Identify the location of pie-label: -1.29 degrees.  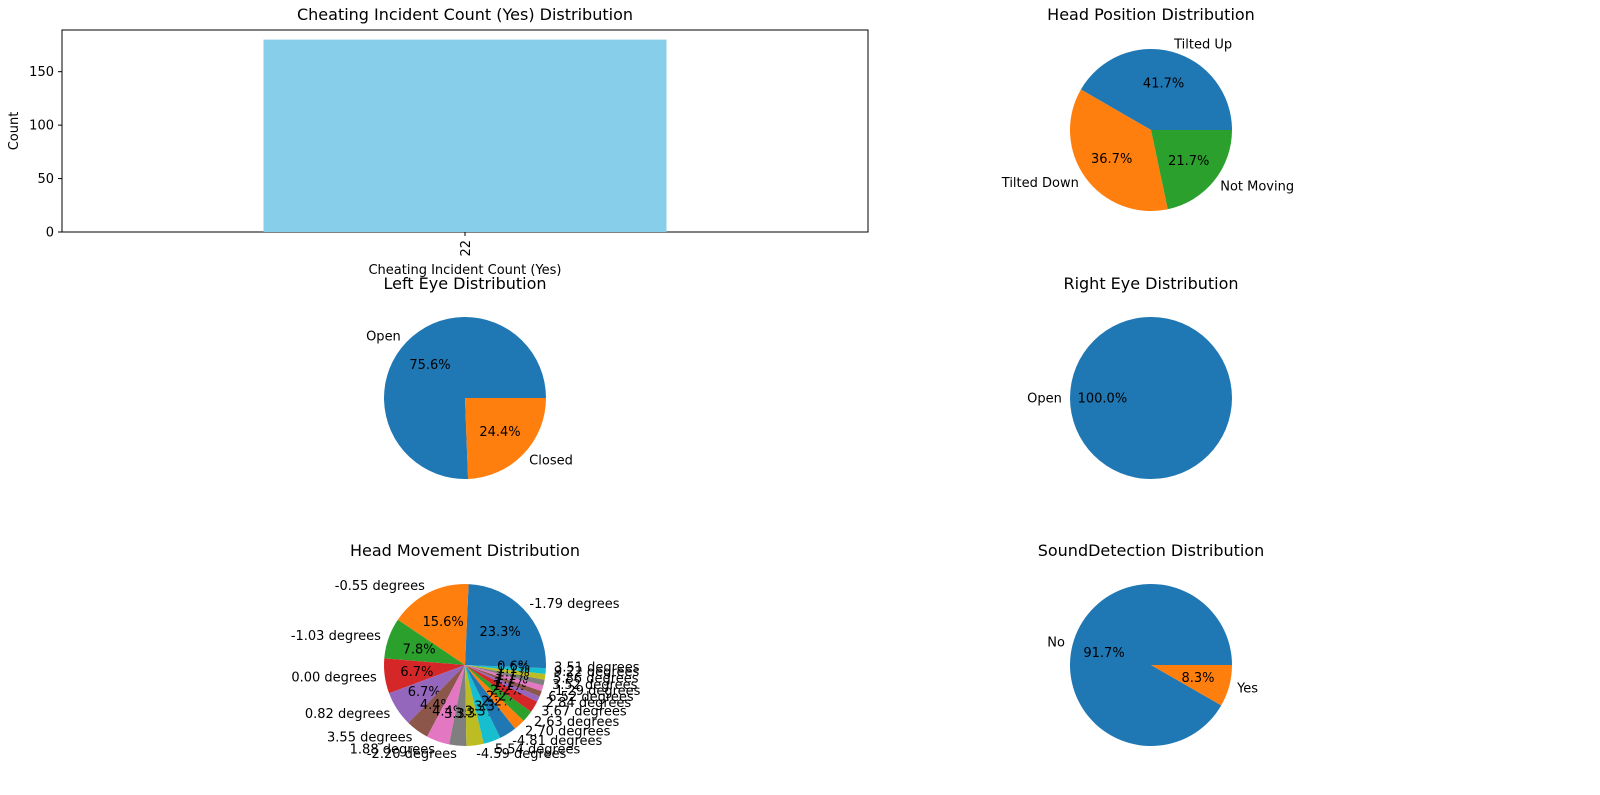
(595, 691).